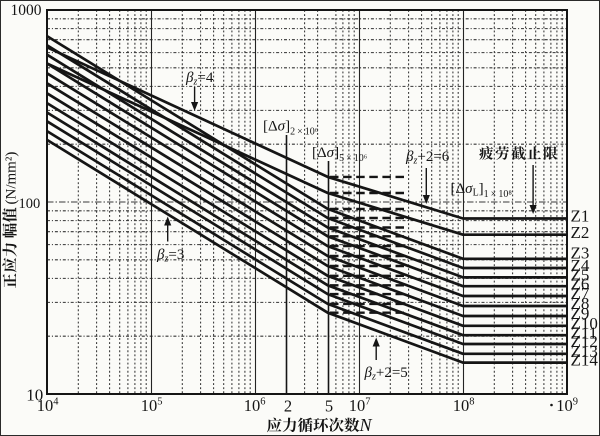 This screenshot has width=600, height=436. I want to click on svg-text: 2, so click(288, 406).